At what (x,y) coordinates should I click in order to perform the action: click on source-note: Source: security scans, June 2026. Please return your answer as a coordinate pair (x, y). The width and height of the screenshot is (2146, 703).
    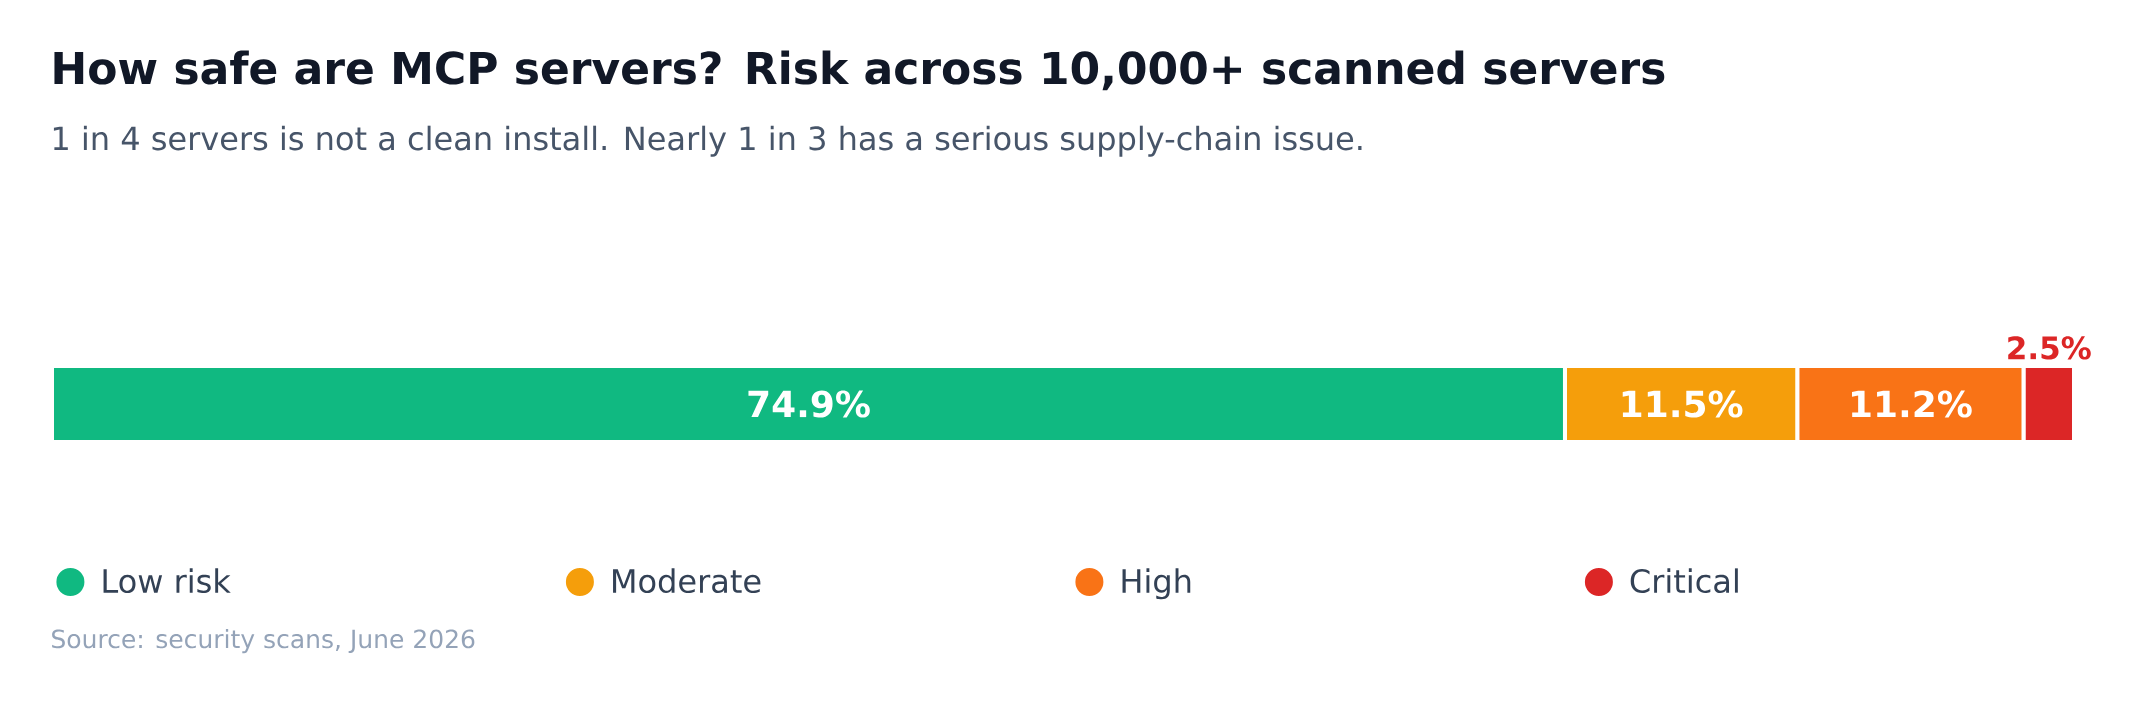
    Looking at the image, I should click on (263, 641).